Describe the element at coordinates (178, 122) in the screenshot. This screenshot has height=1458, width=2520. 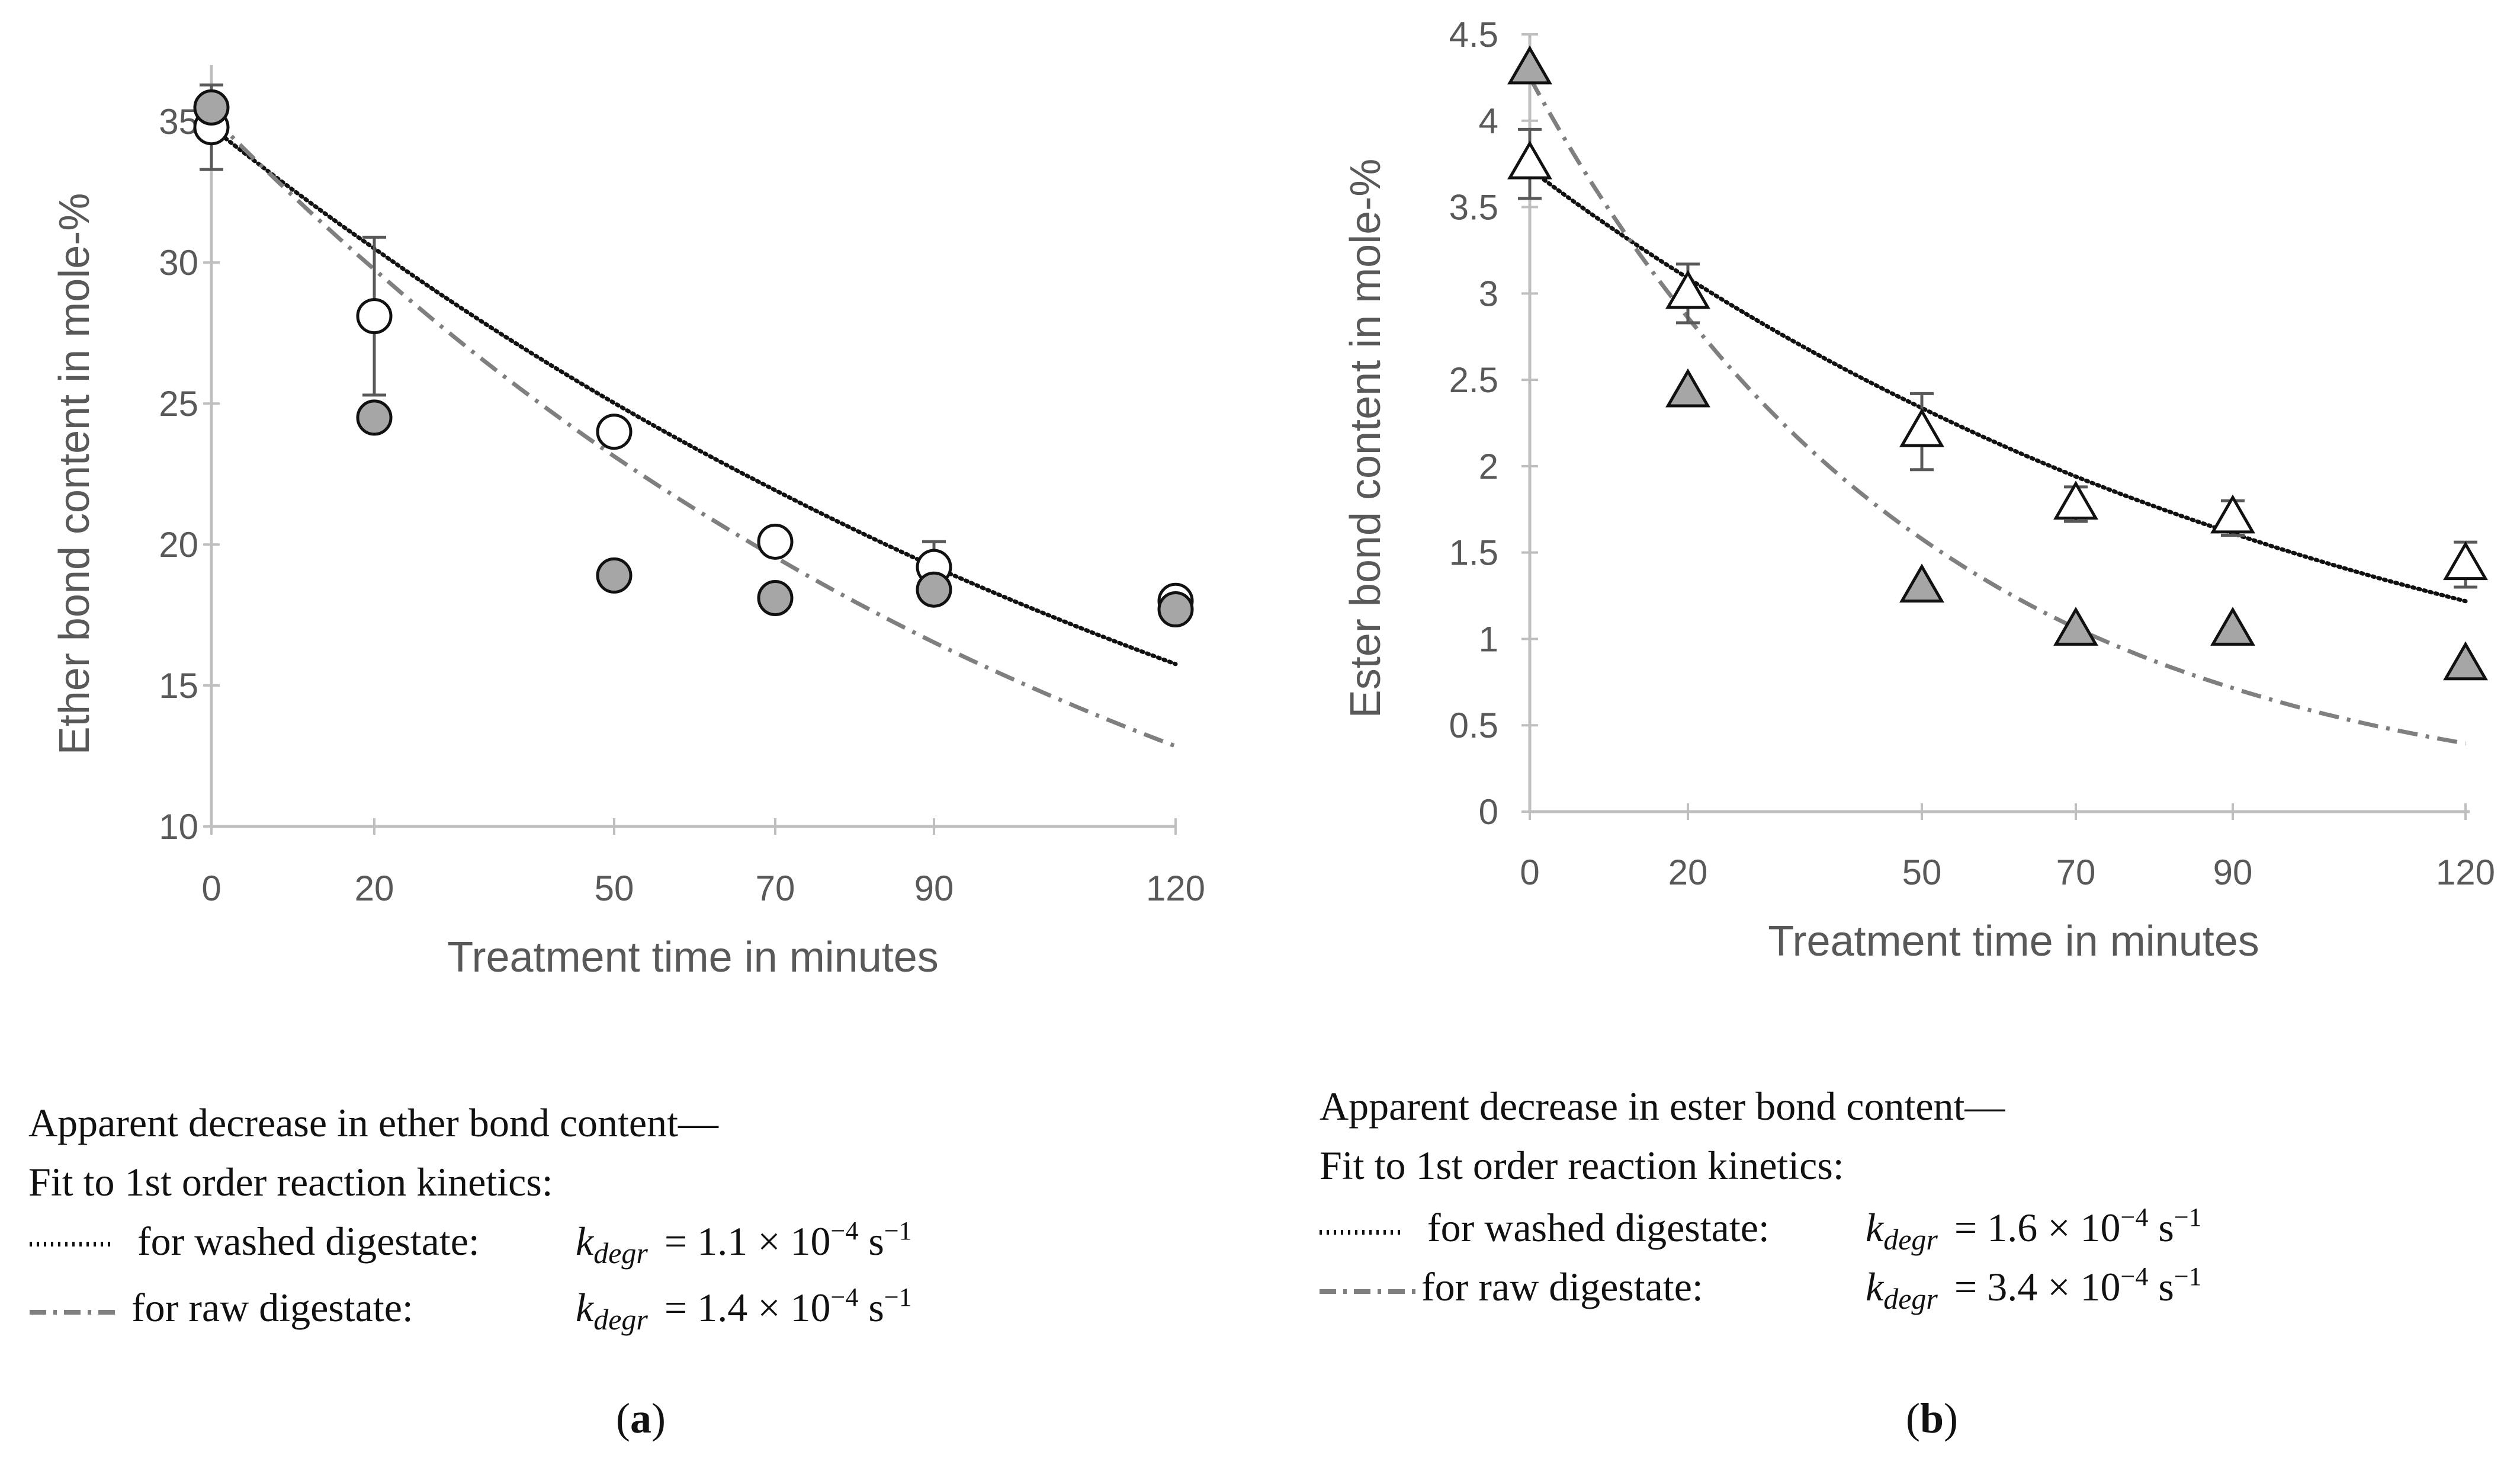
I see `y-tick-label: 35` at that location.